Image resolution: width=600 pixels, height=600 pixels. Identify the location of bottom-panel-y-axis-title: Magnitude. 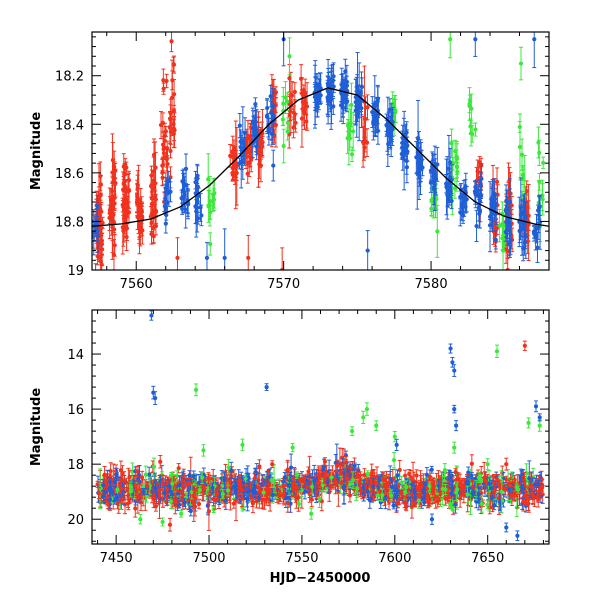
(36, 427).